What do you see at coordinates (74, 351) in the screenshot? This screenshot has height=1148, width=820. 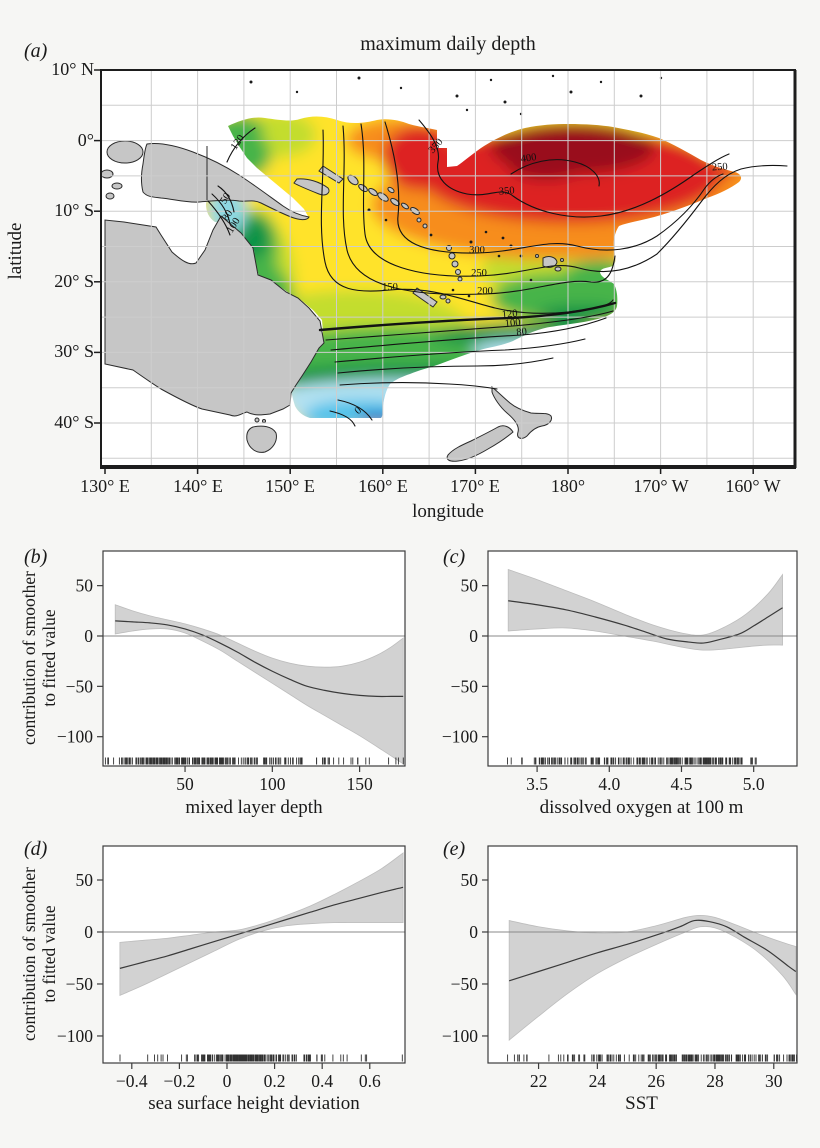 I see `map-ytick: 30° S` at bounding box center [74, 351].